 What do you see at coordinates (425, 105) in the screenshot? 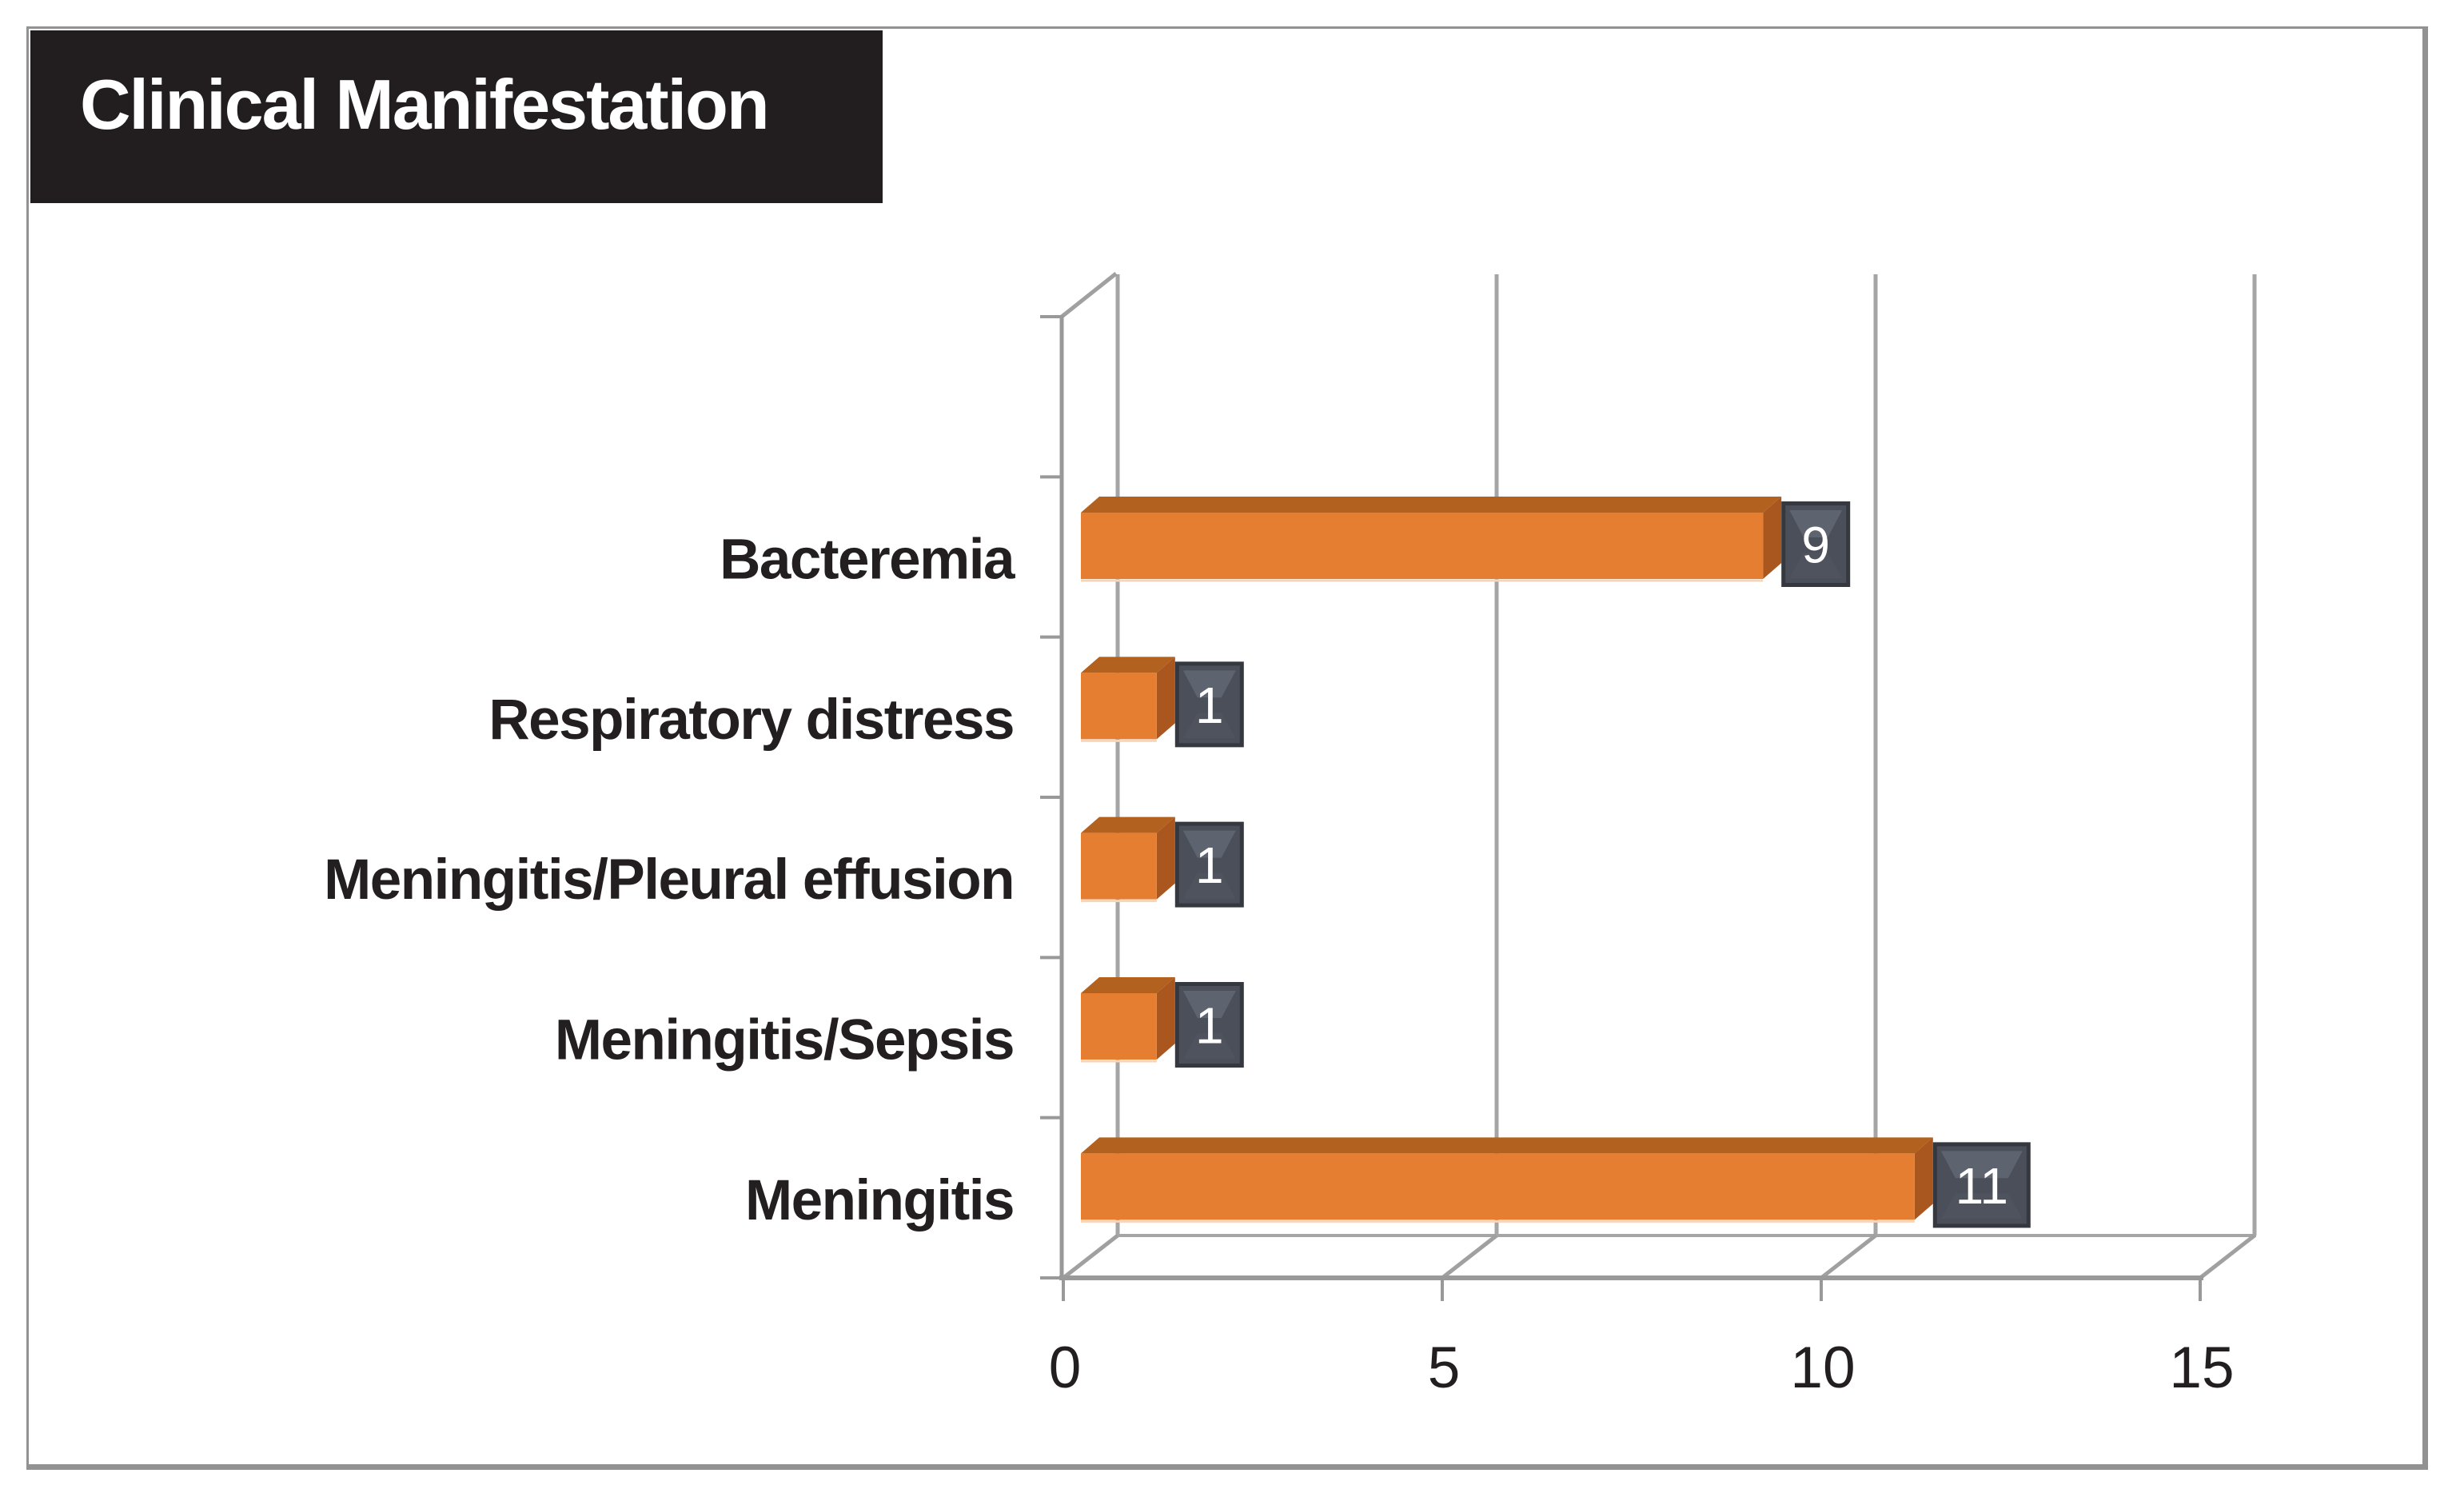
I see `chart-title: Clinical Manifestation` at bounding box center [425, 105].